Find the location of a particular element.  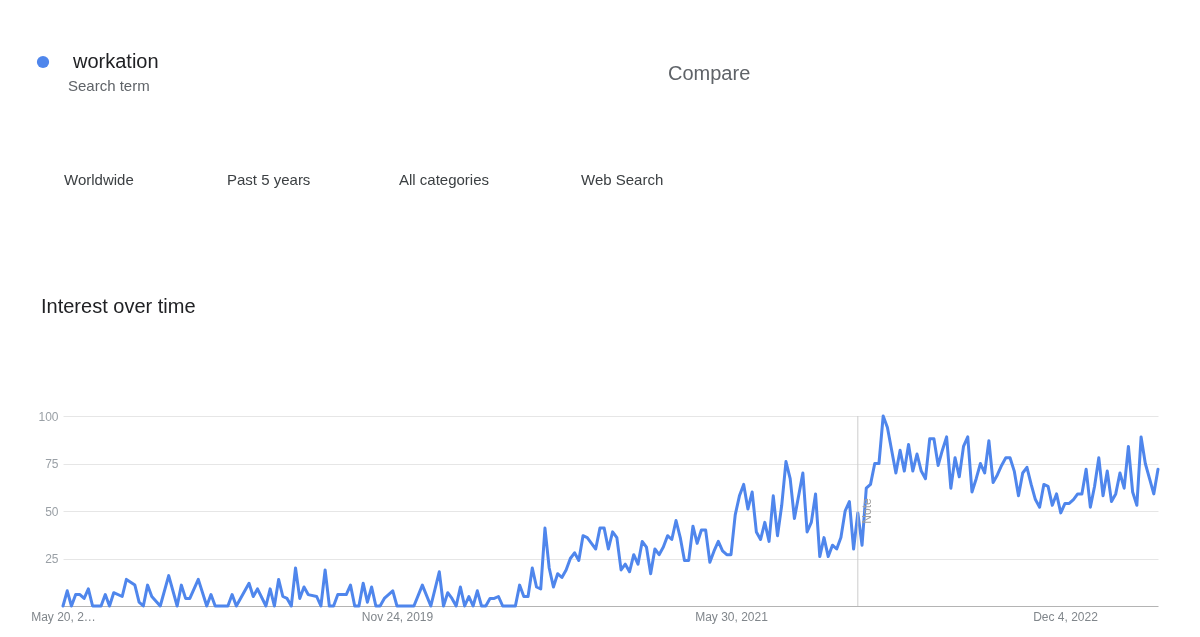

text: Search term is located at coordinates (109, 85).